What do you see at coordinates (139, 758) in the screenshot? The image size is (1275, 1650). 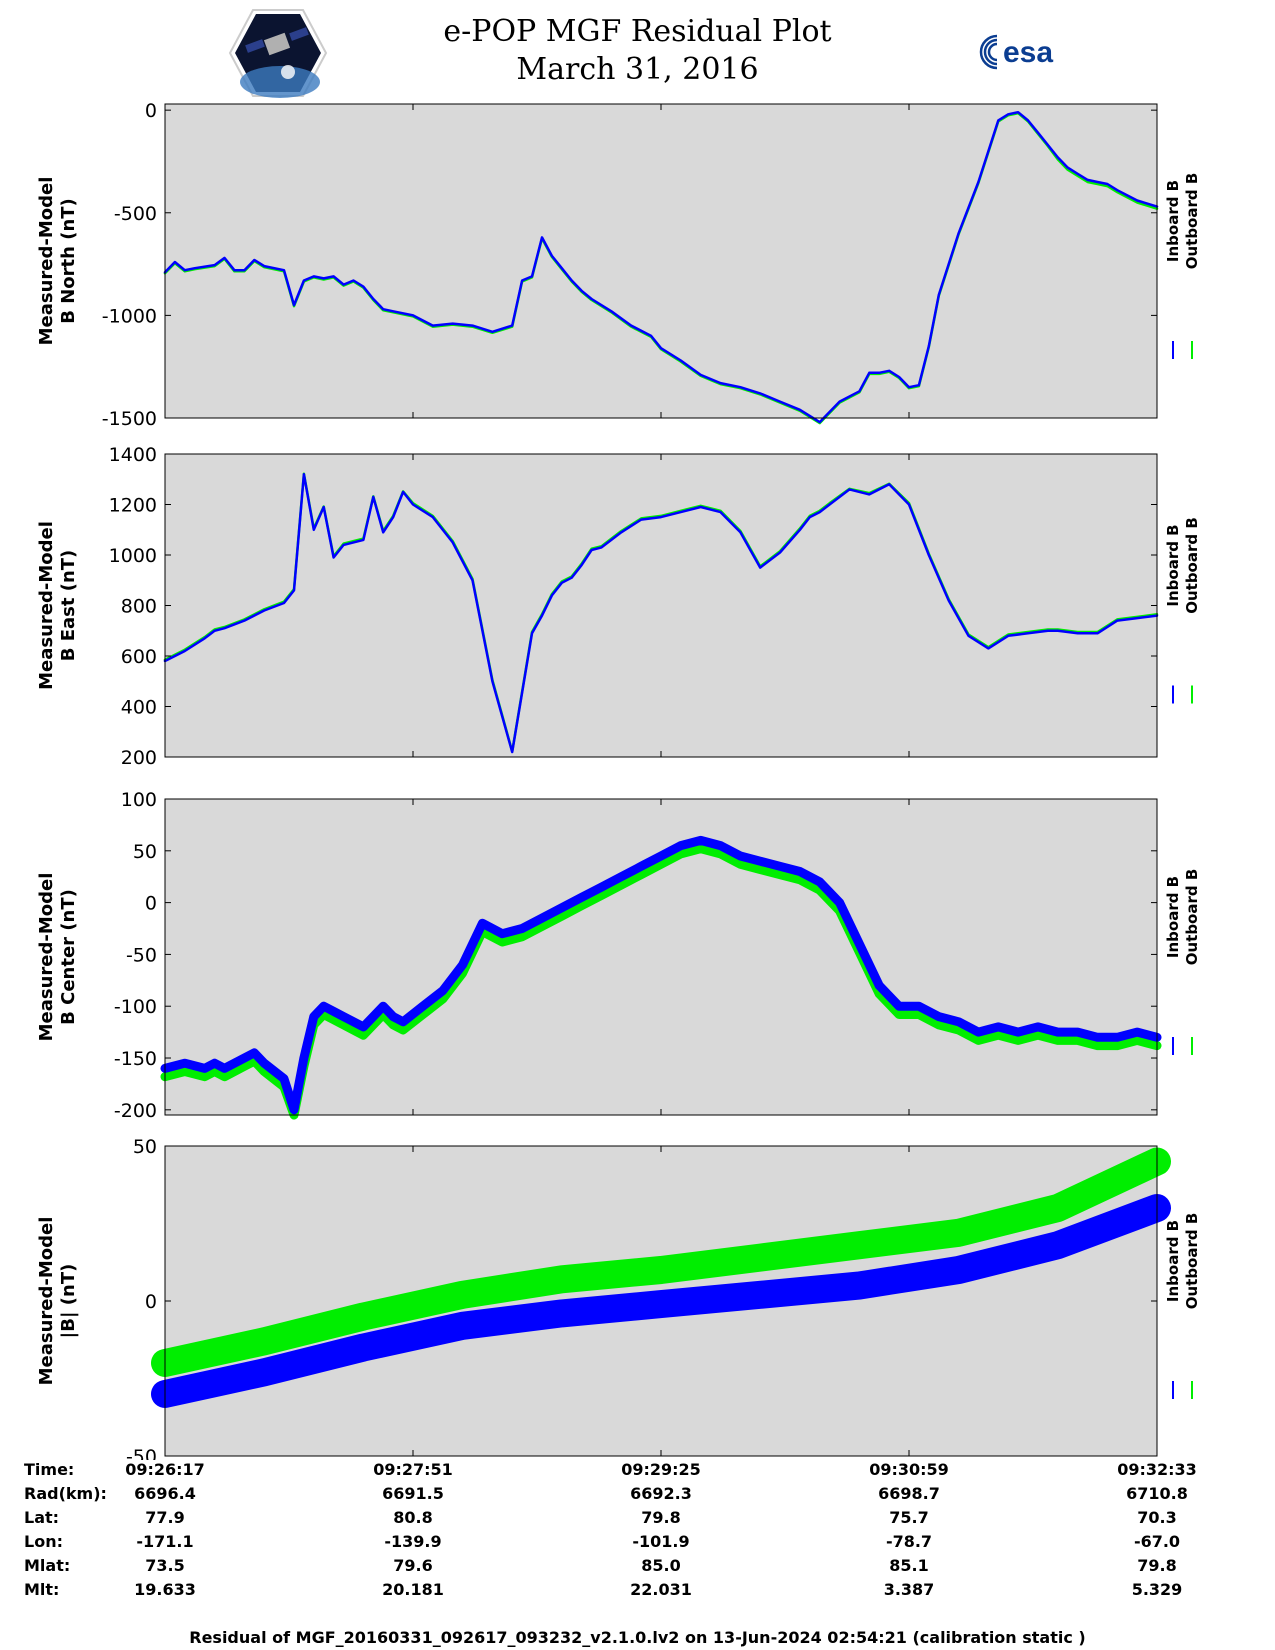 I see `y-tick-label: 200` at bounding box center [139, 758].